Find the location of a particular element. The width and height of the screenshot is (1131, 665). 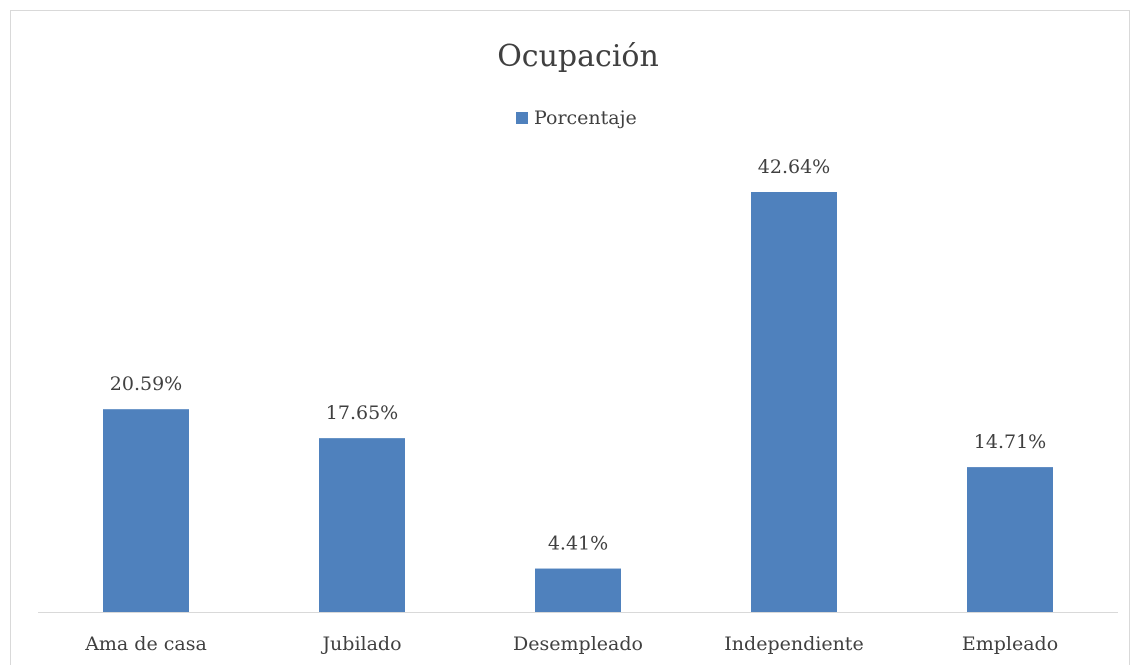

x-tick-label: Ama de casa is located at coordinates (145, 644).